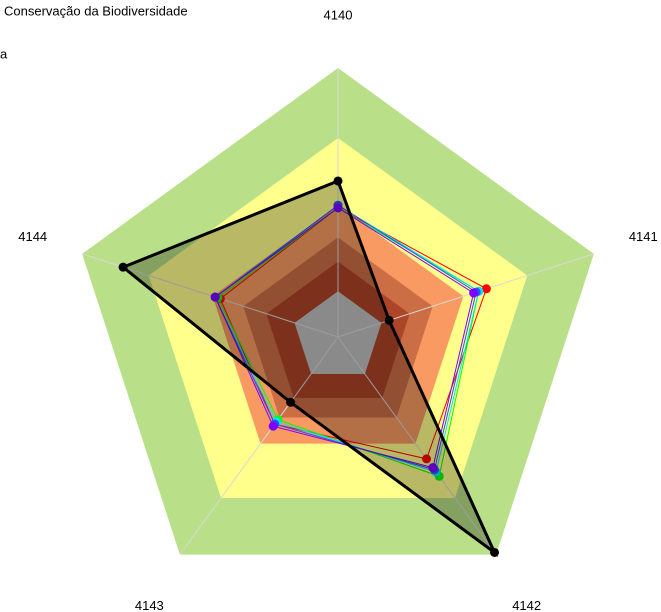  What do you see at coordinates (4, 53) in the screenshot?
I see `chart-subtitle: a` at bounding box center [4, 53].